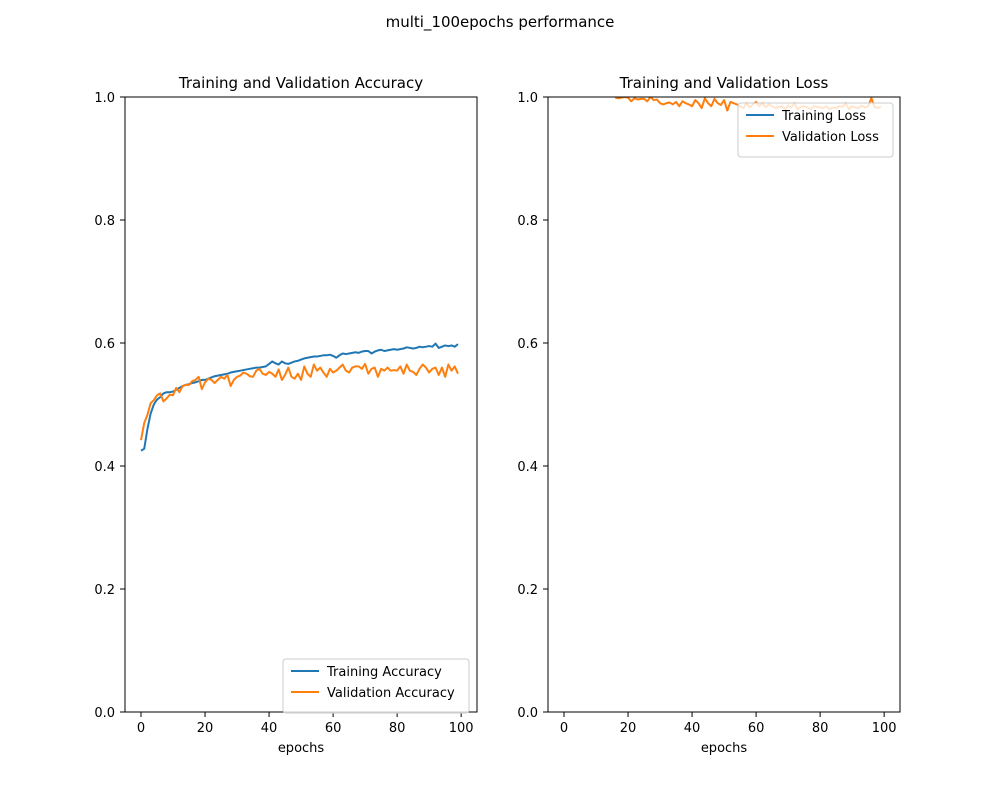 This screenshot has width=1000, height=800. I want to click on accuracy-legend: Training Accuracy Validation Accuracy, so click(376, 686).